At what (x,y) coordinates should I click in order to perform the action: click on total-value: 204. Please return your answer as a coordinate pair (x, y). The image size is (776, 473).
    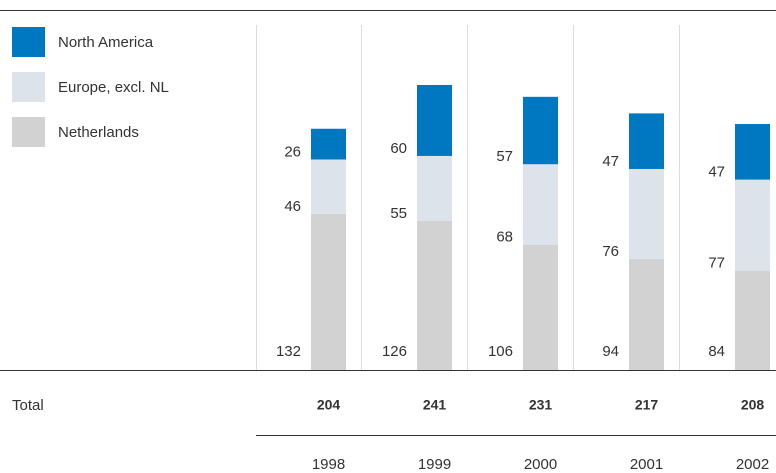
    Looking at the image, I should click on (329, 405).